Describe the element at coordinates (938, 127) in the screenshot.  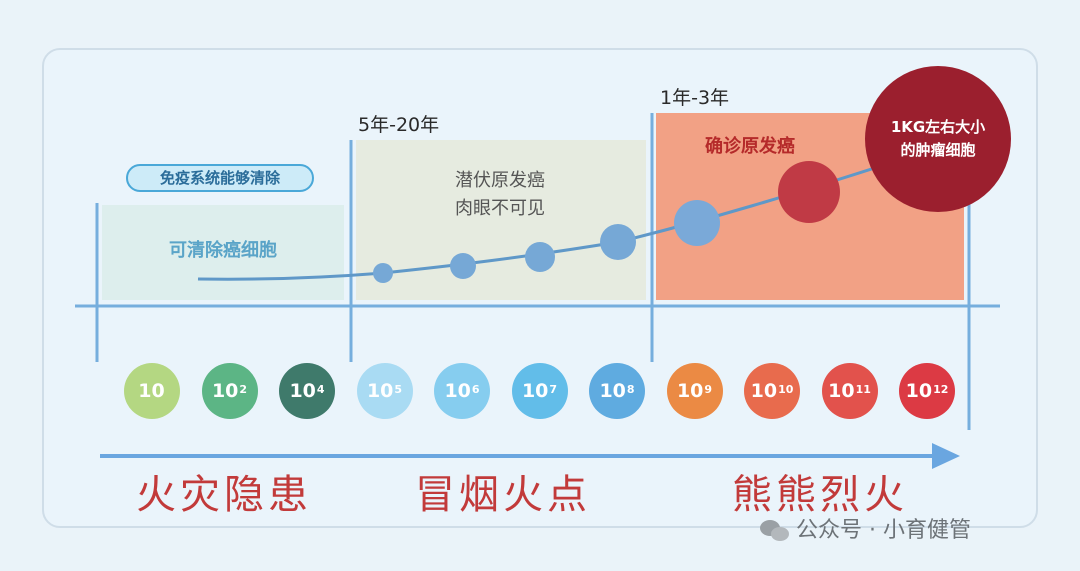
I see `tumor-line1: 1KG左右大小` at that location.